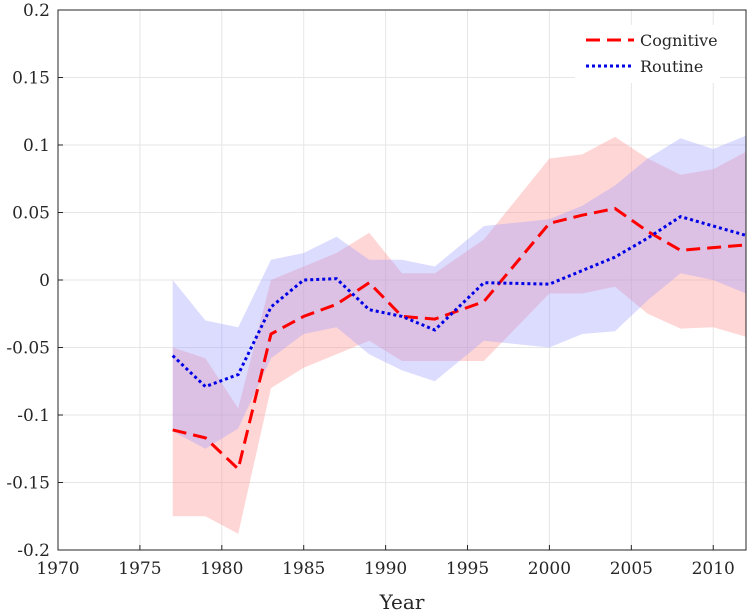  I want to click on y-tick-label: 0.05, so click(31, 214).